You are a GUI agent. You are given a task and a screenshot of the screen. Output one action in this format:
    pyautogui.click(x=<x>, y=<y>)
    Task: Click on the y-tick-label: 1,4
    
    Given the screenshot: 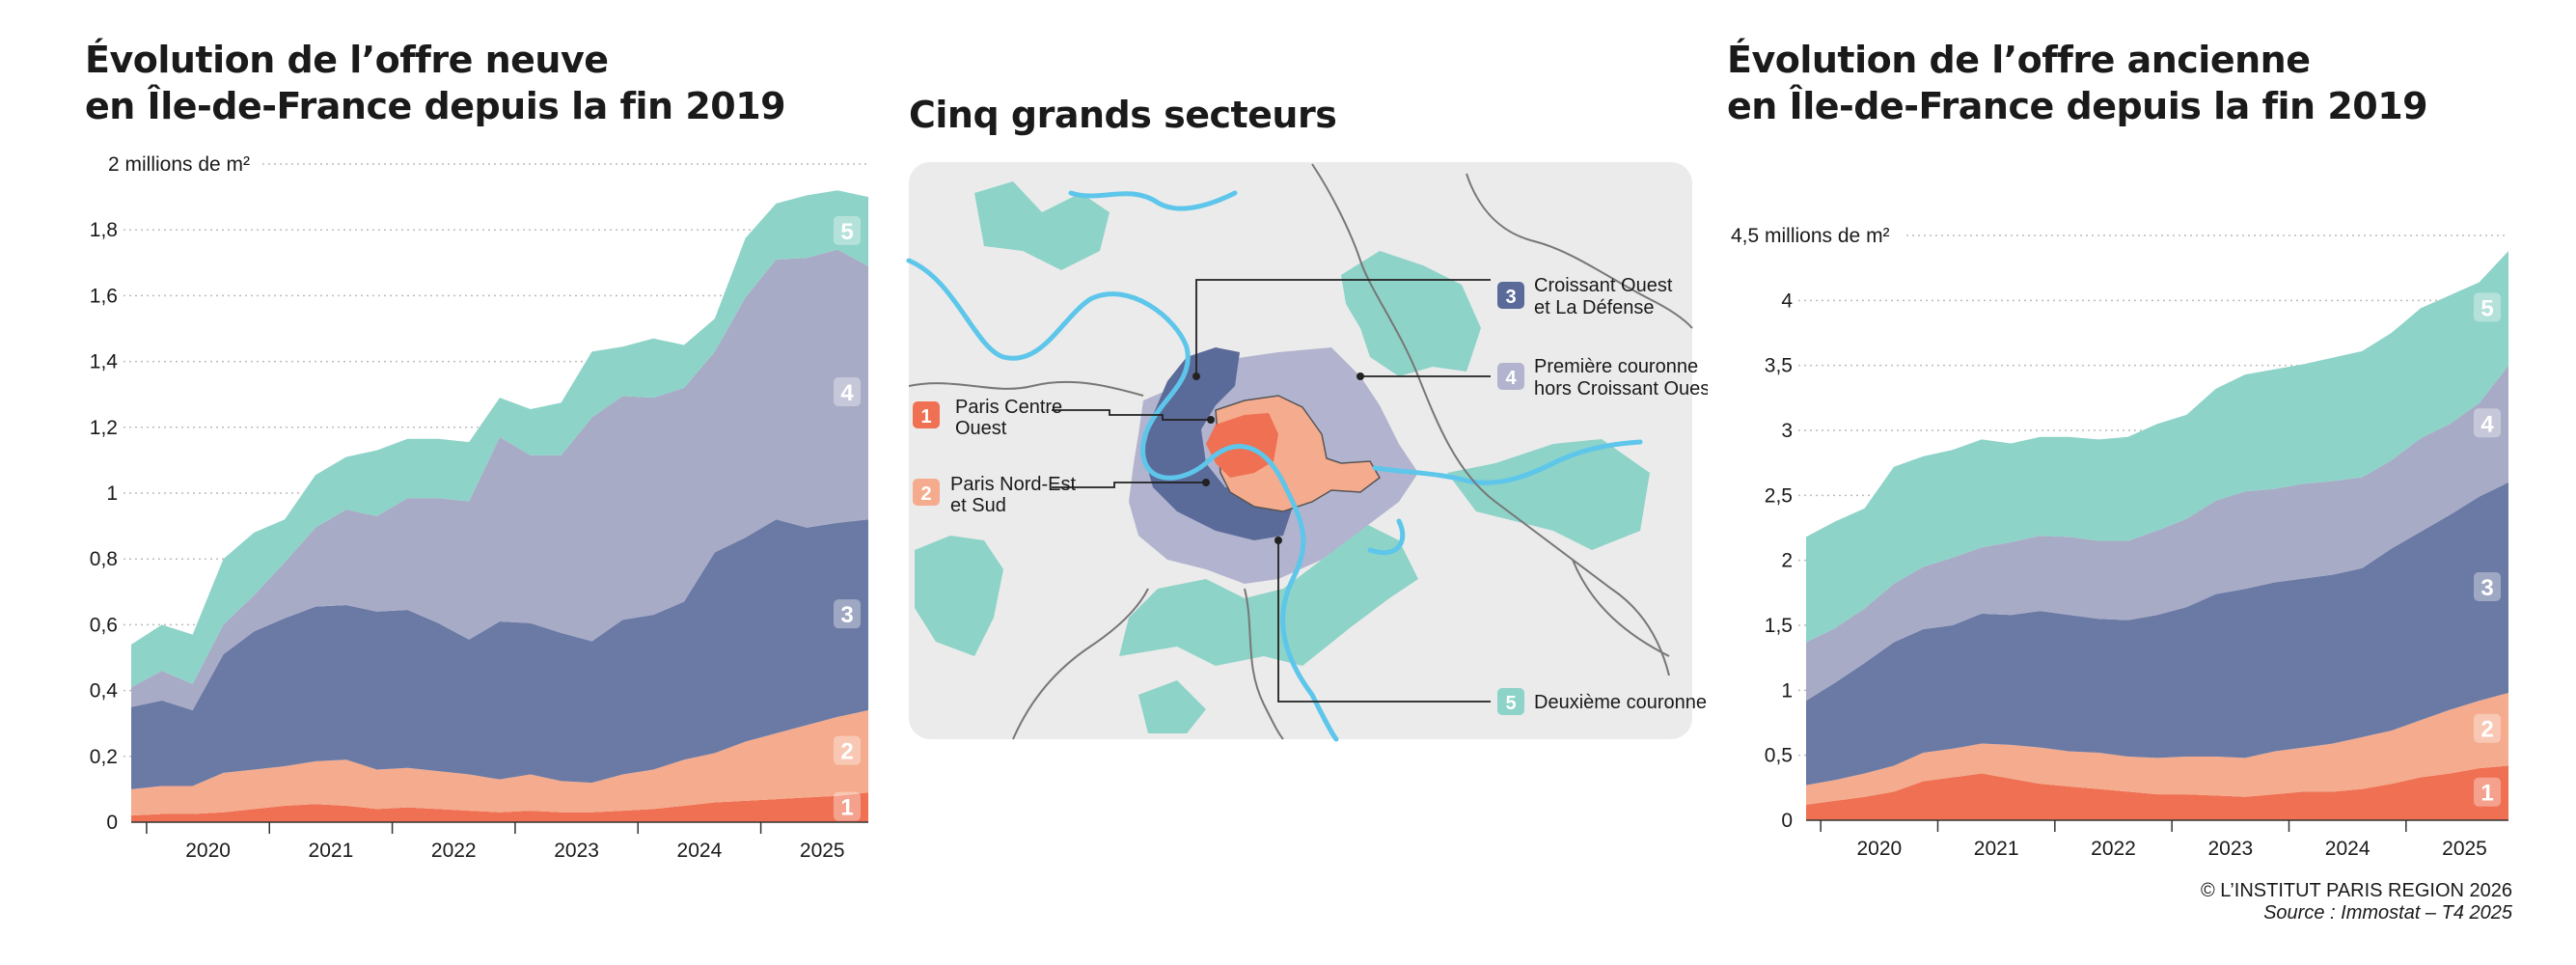 What is the action you would take?
    pyautogui.click(x=105, y=362)
    